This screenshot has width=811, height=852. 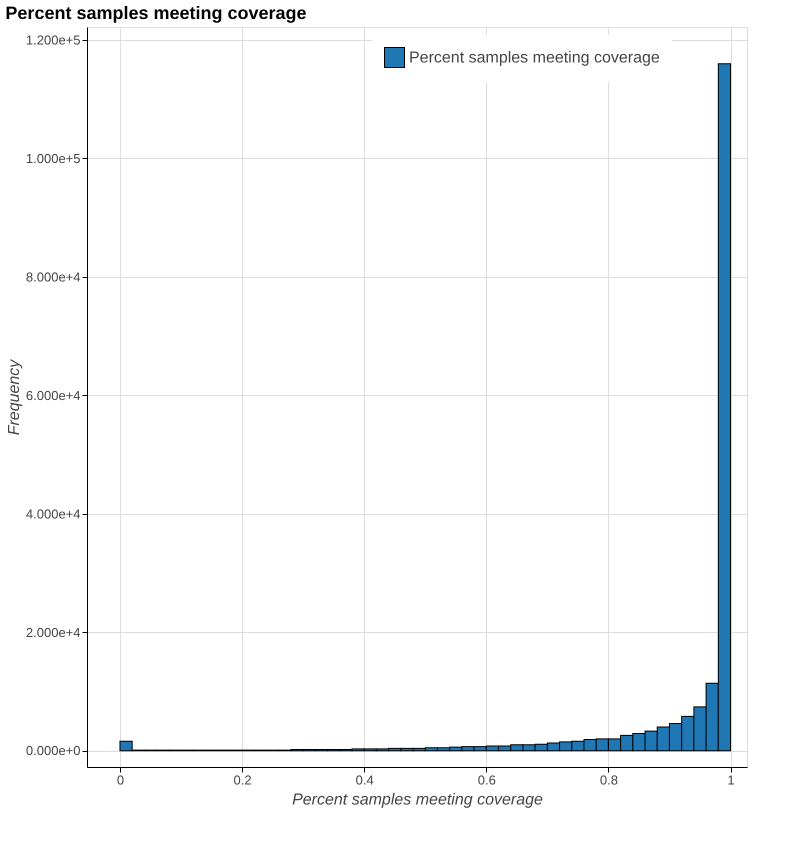 What do you see at coordinates (365, 780) in the screenshot?
I see `x-tick-label: 0.4` at bounding box center [365, 780].